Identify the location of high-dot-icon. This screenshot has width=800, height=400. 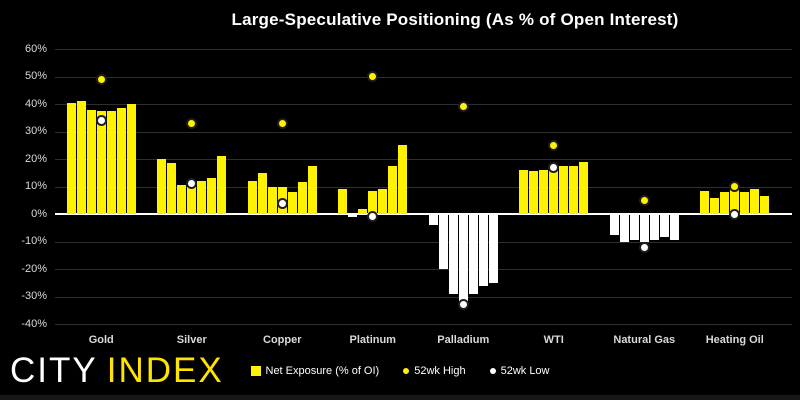
(406, 371).